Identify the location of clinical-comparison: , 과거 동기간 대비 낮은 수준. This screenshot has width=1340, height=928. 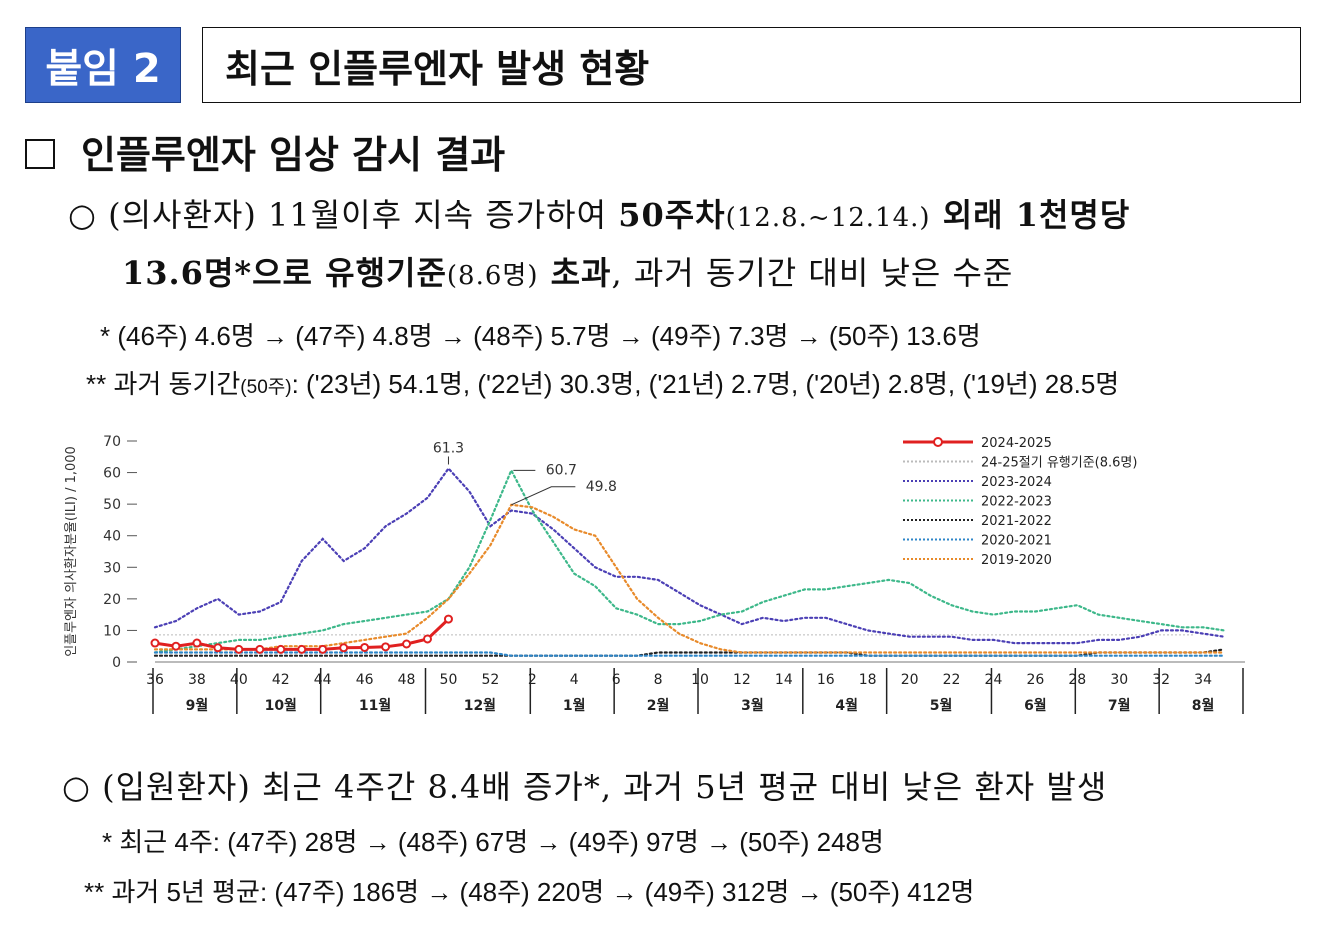
(812, 273).